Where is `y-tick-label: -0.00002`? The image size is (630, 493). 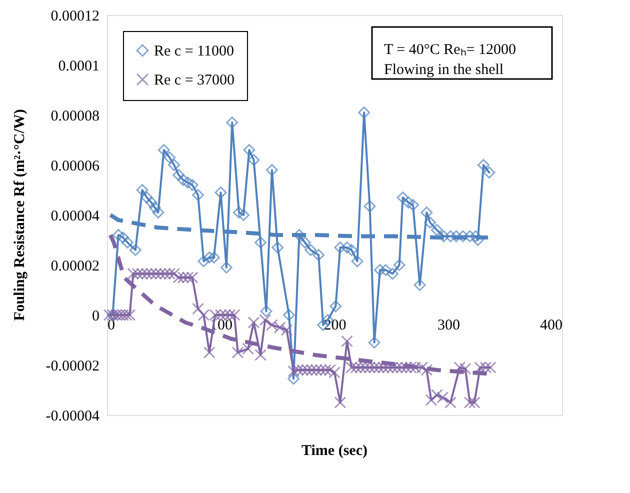
y-tick-label: -0.00002 is located at coordinates (73, 366).